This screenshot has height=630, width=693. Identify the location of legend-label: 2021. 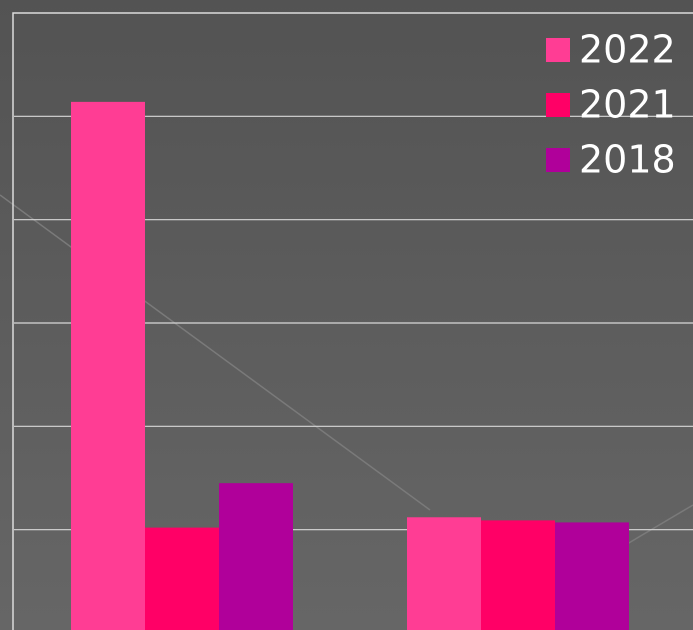
(627, 105).